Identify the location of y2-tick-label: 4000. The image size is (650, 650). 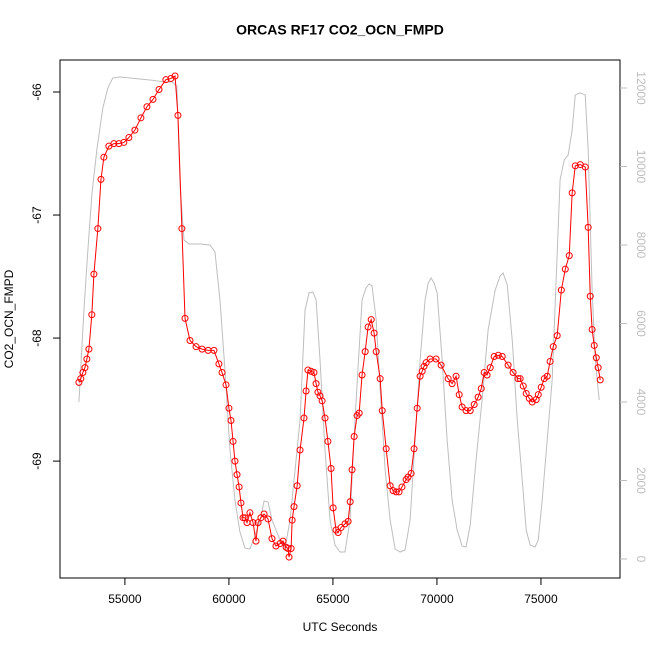
(641, 402).